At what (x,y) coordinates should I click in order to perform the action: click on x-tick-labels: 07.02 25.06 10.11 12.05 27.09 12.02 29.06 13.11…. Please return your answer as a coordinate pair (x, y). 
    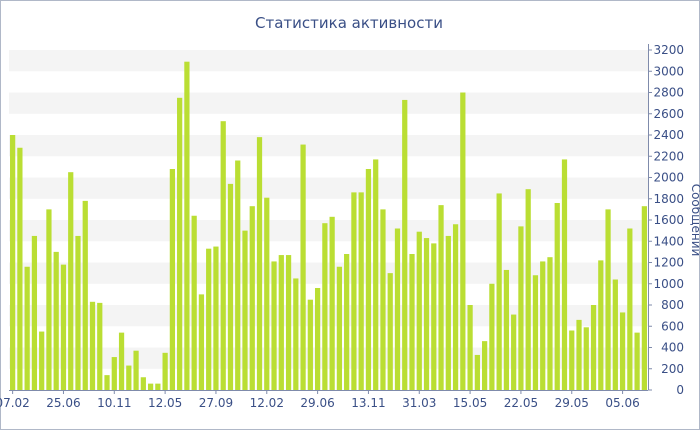
    Looking at the image, I should click on (320, 403).